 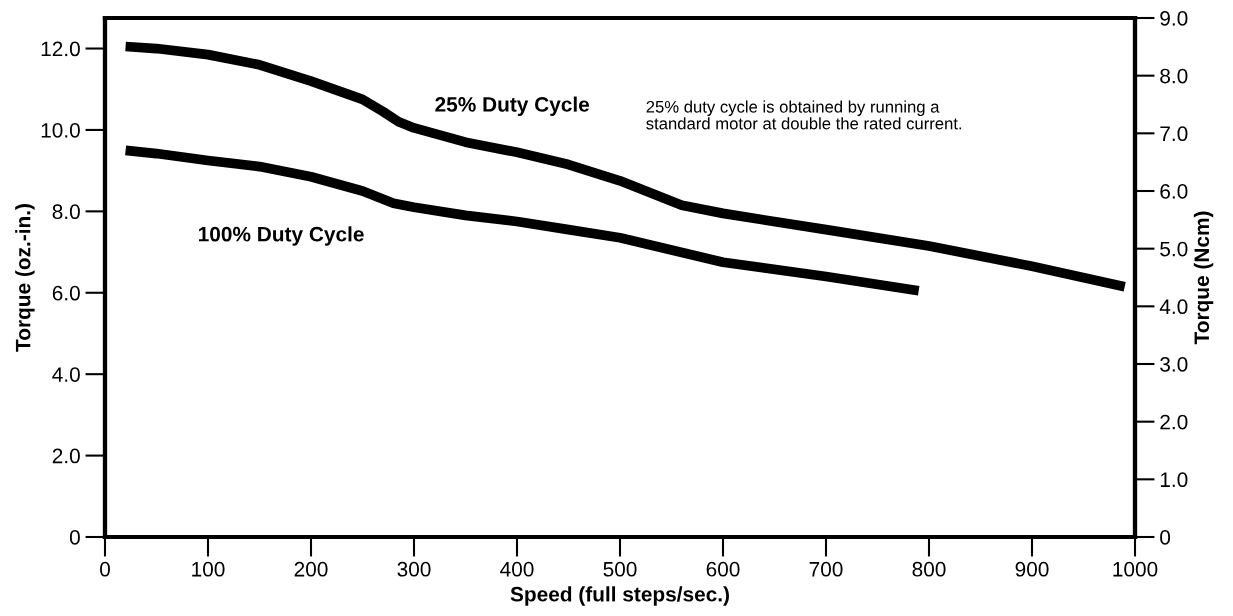 I want to click on x-tick-label: 700, so click(x=826, y=569).